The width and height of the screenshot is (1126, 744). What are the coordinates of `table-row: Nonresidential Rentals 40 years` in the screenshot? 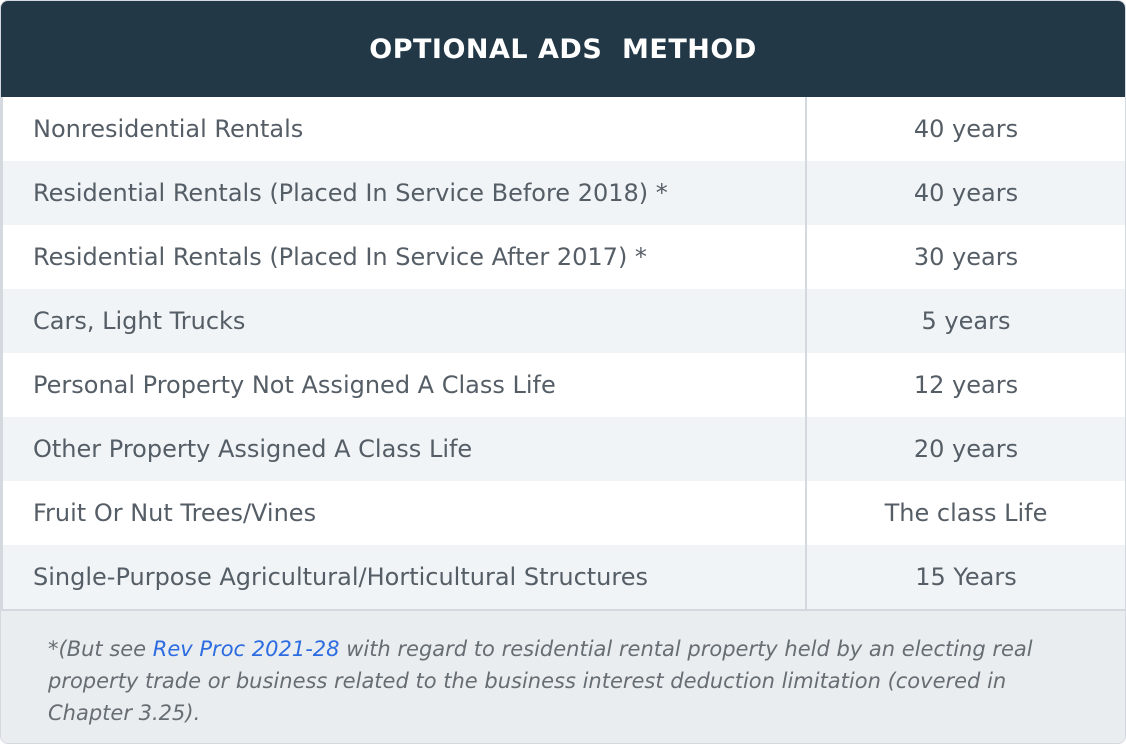 It's located at (563, 129).